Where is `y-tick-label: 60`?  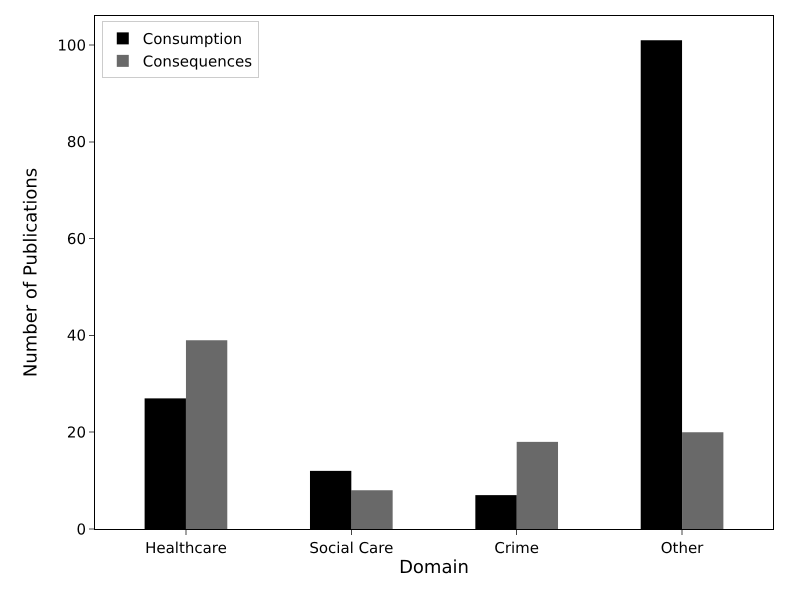 y-tick-label: 60 is located at coordinates (76, 239).